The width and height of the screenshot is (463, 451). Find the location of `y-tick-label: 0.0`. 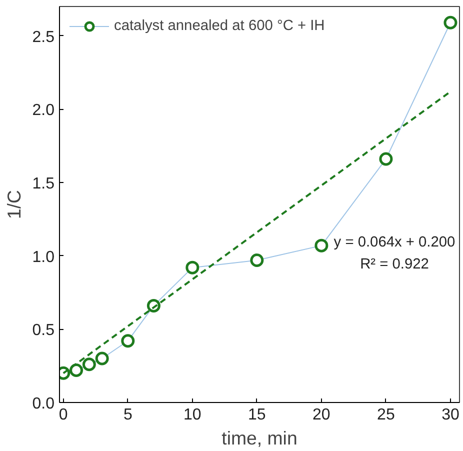

y-tick-label: 0.0 is located at coordinates (43, 404).